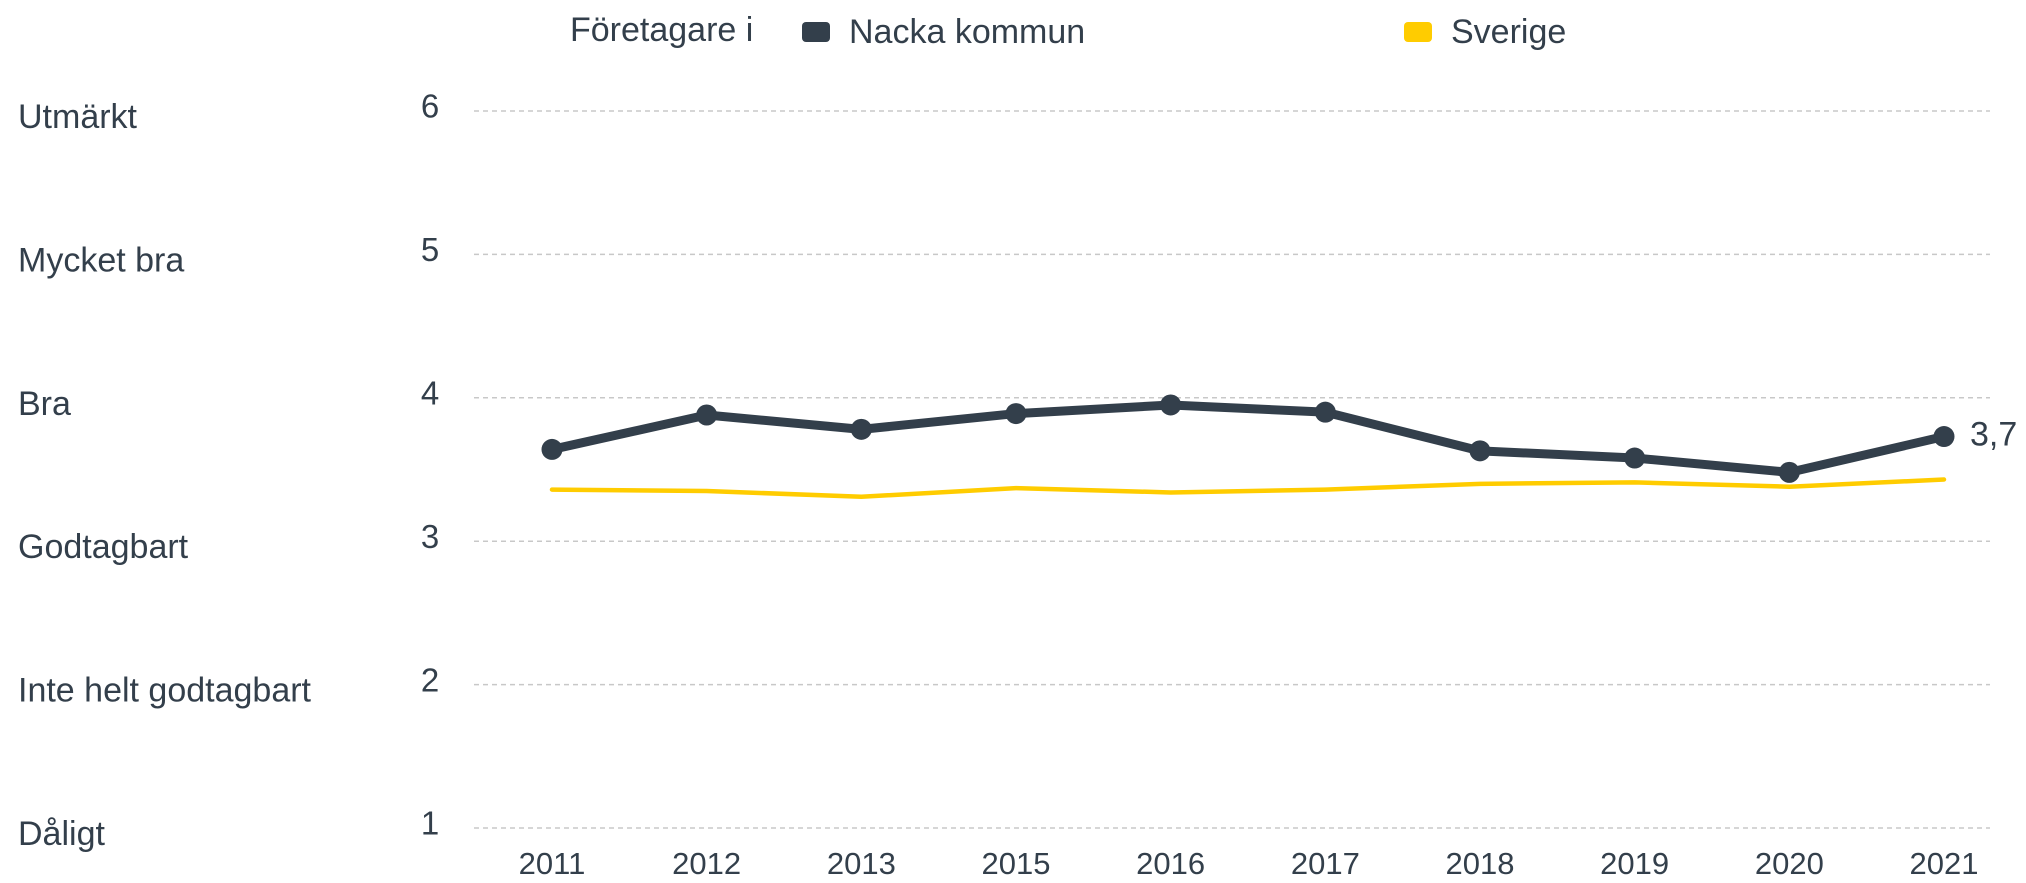 This screenshot has width=2026, height=883. Describe the element at coordinates (165, 691) in the screenshot. I see `rating-label: Inte helt godtagbart` at that location.